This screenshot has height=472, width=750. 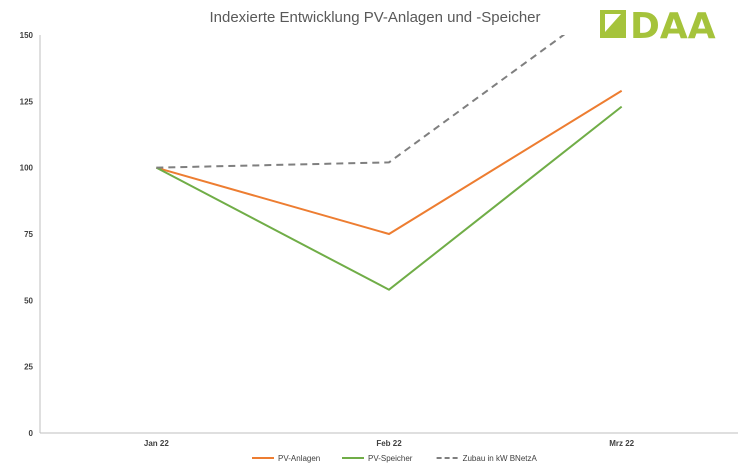 What do you see at coordinates (621, 443) in the screenshot?
I see `x-tick-label: Mrz 22` at bounding box center [621, 443].